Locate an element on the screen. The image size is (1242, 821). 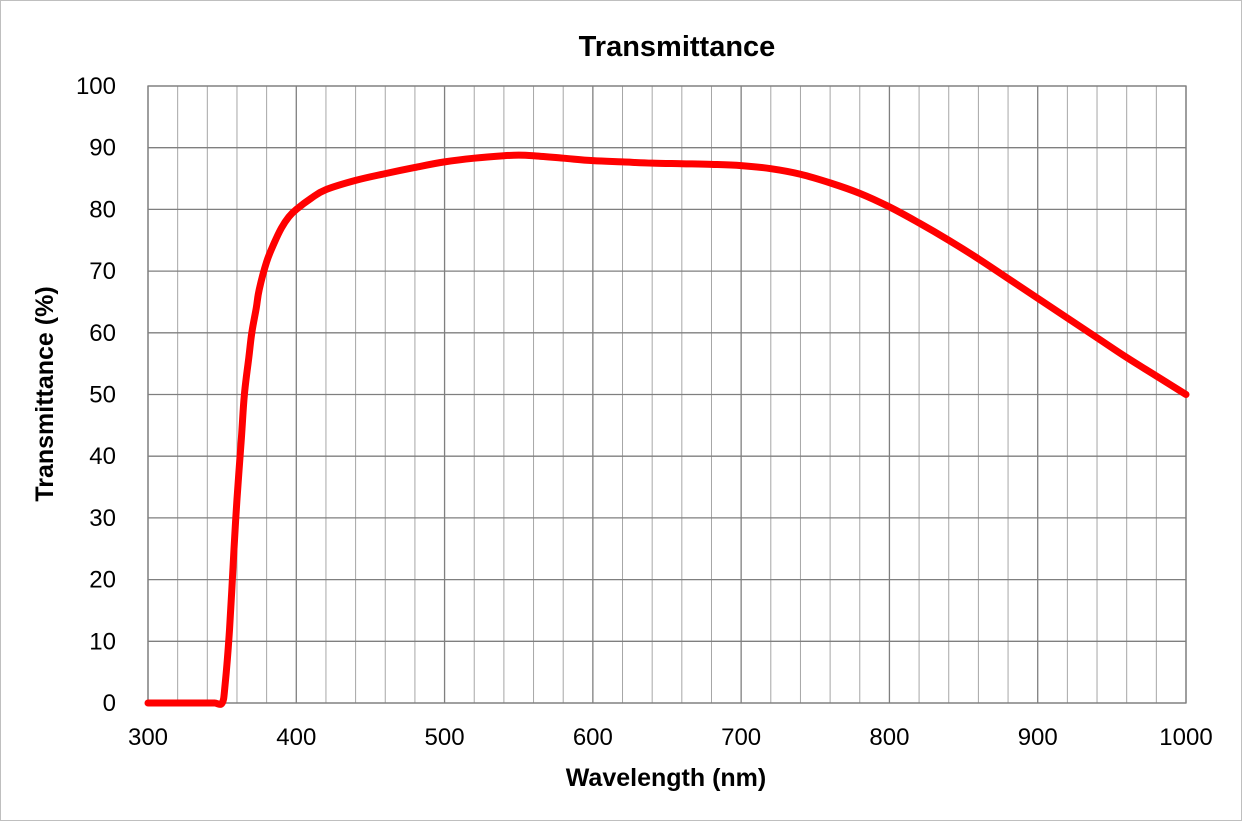
y-tick-label: 40 is located at coordinates (102, 456).